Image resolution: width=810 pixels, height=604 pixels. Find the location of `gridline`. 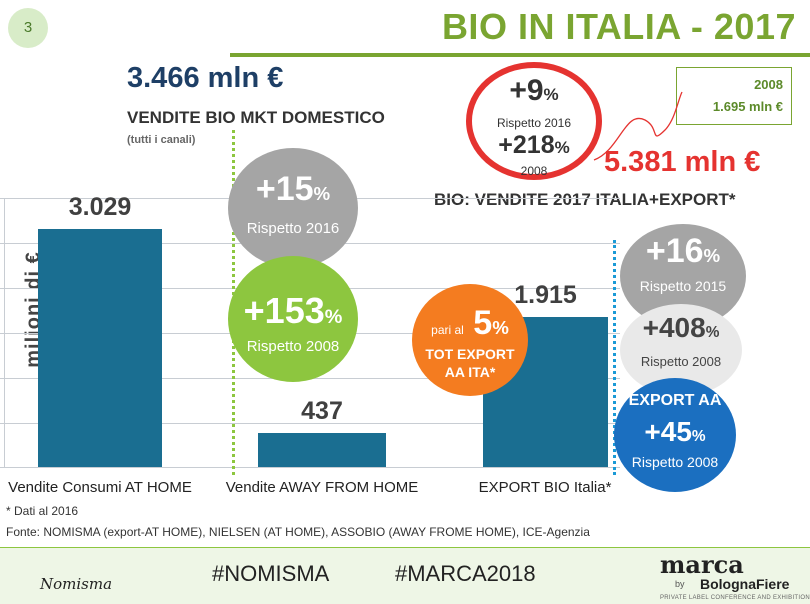

gridline is located at coordinates (310, 423).